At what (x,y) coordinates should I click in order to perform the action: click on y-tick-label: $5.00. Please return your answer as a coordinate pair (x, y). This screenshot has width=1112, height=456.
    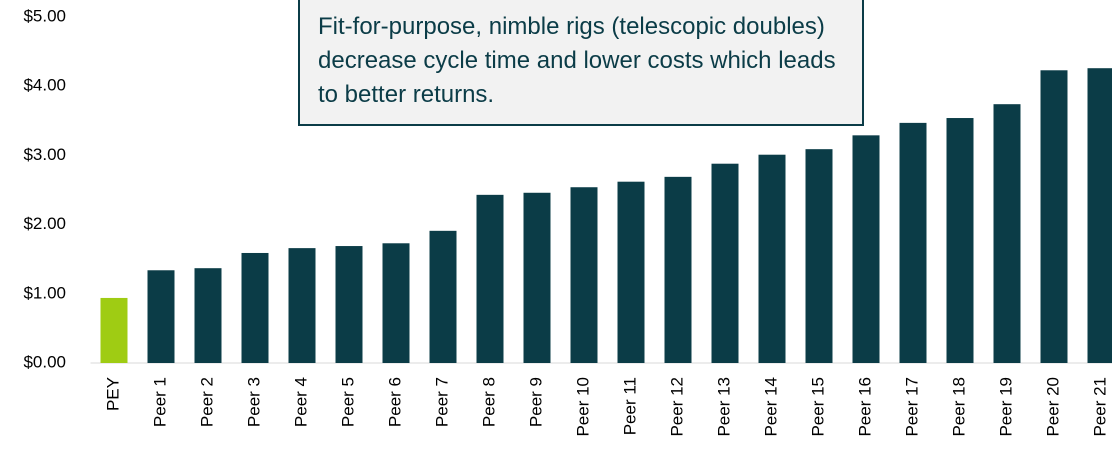
    Looking at the image, I should click on (44, 15).